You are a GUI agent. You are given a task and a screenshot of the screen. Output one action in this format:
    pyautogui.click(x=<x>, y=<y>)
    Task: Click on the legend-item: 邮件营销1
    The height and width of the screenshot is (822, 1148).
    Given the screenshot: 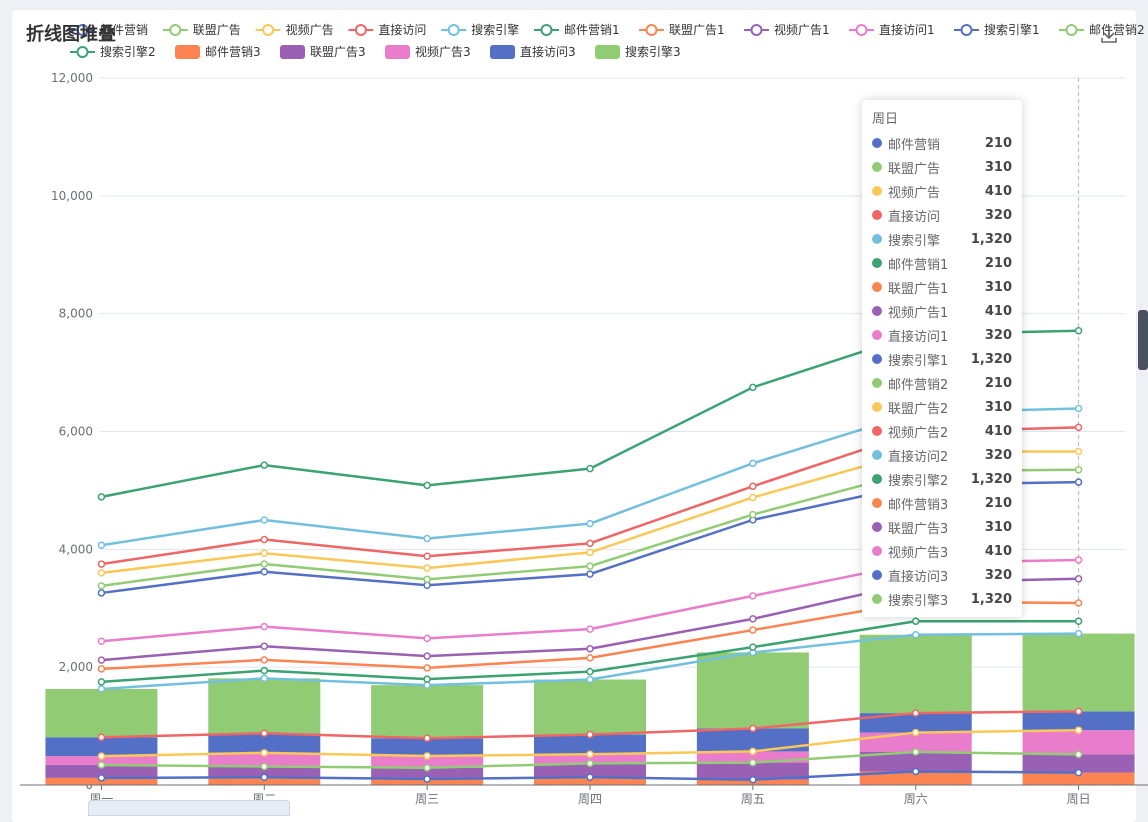 What is the action you would take?
    pyautogui.click(x=592, y=30)
    